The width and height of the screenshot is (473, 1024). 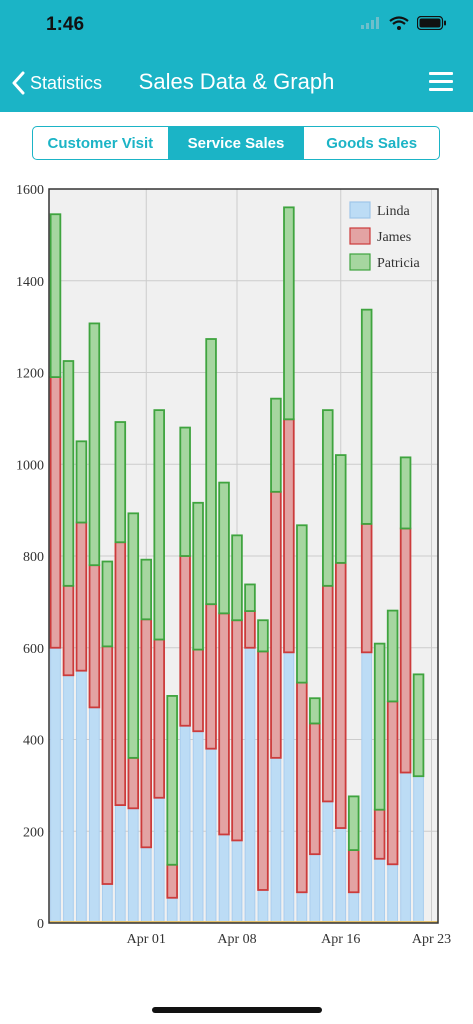 What do you see at coordinates (33, 649) in the screenshot?
I see `y-tick-label: 600` at bounding box center [33, 649].